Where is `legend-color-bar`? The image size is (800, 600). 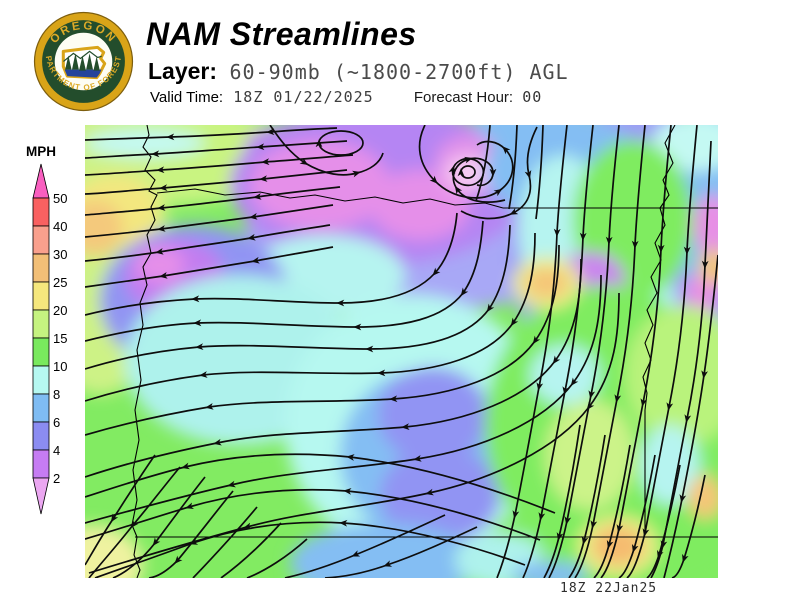
legend-color-bar is located at coordinates (41, 339).